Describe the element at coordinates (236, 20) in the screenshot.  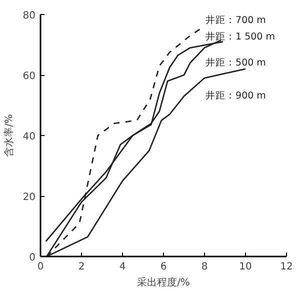
I see `series-label: 井距：700 m` at that location.